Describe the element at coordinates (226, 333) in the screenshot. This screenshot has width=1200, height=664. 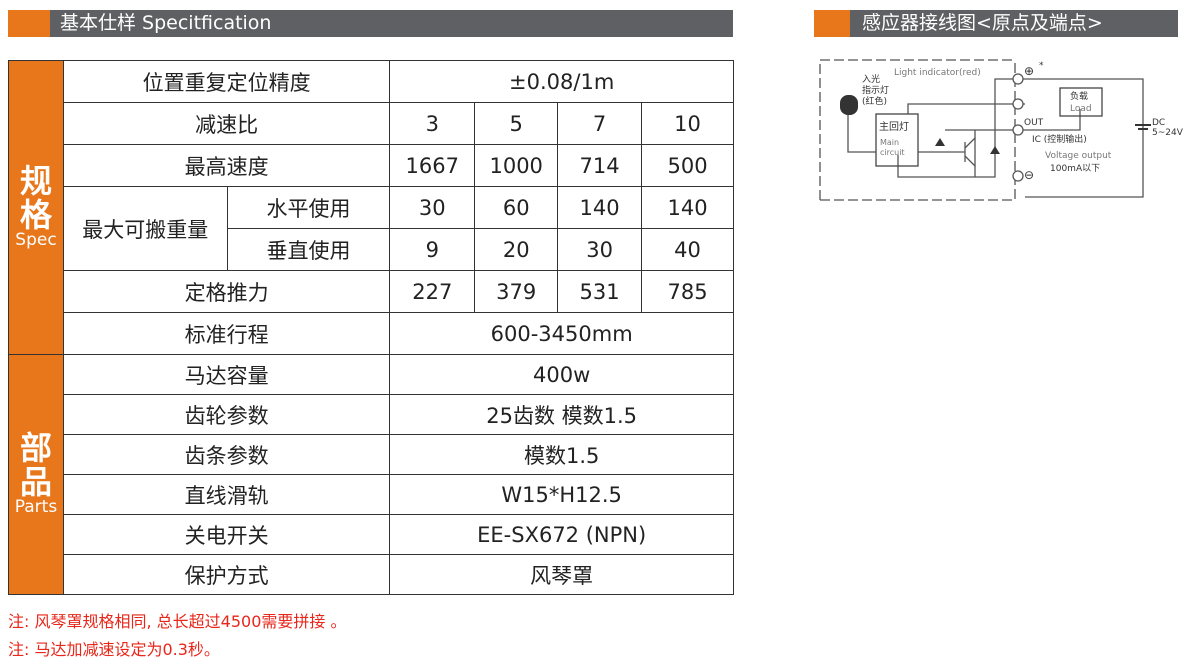
I see `row-label: 标准行程` at that location.